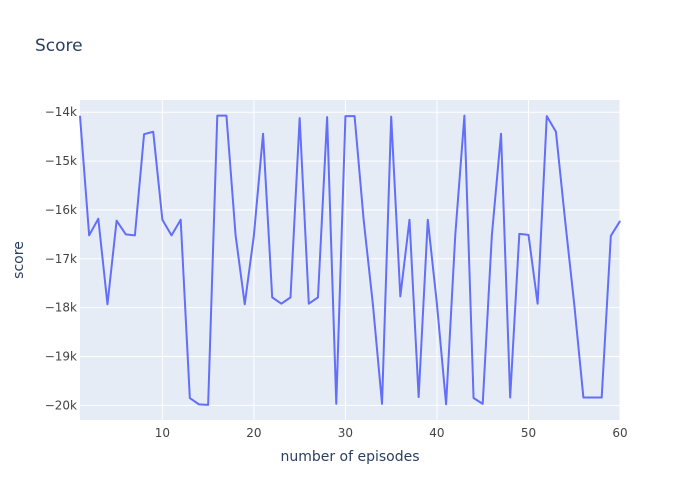  I want to click on chart-title: Score, so click(59, 46).